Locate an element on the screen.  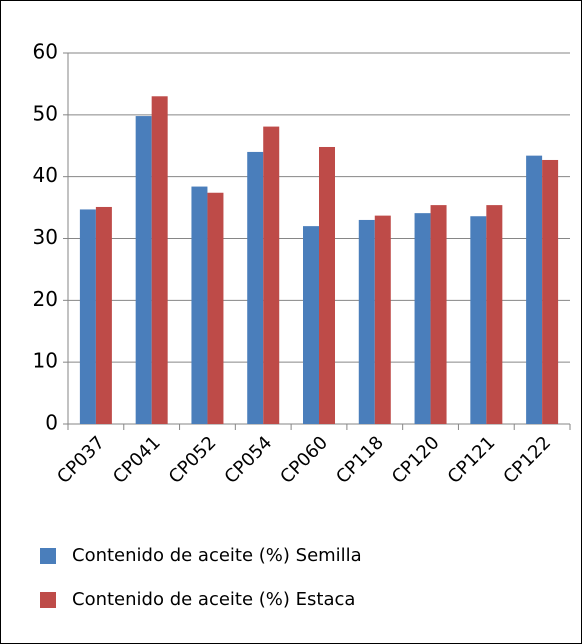
y-tick-label: 40 is located at coordinates (45, 175).